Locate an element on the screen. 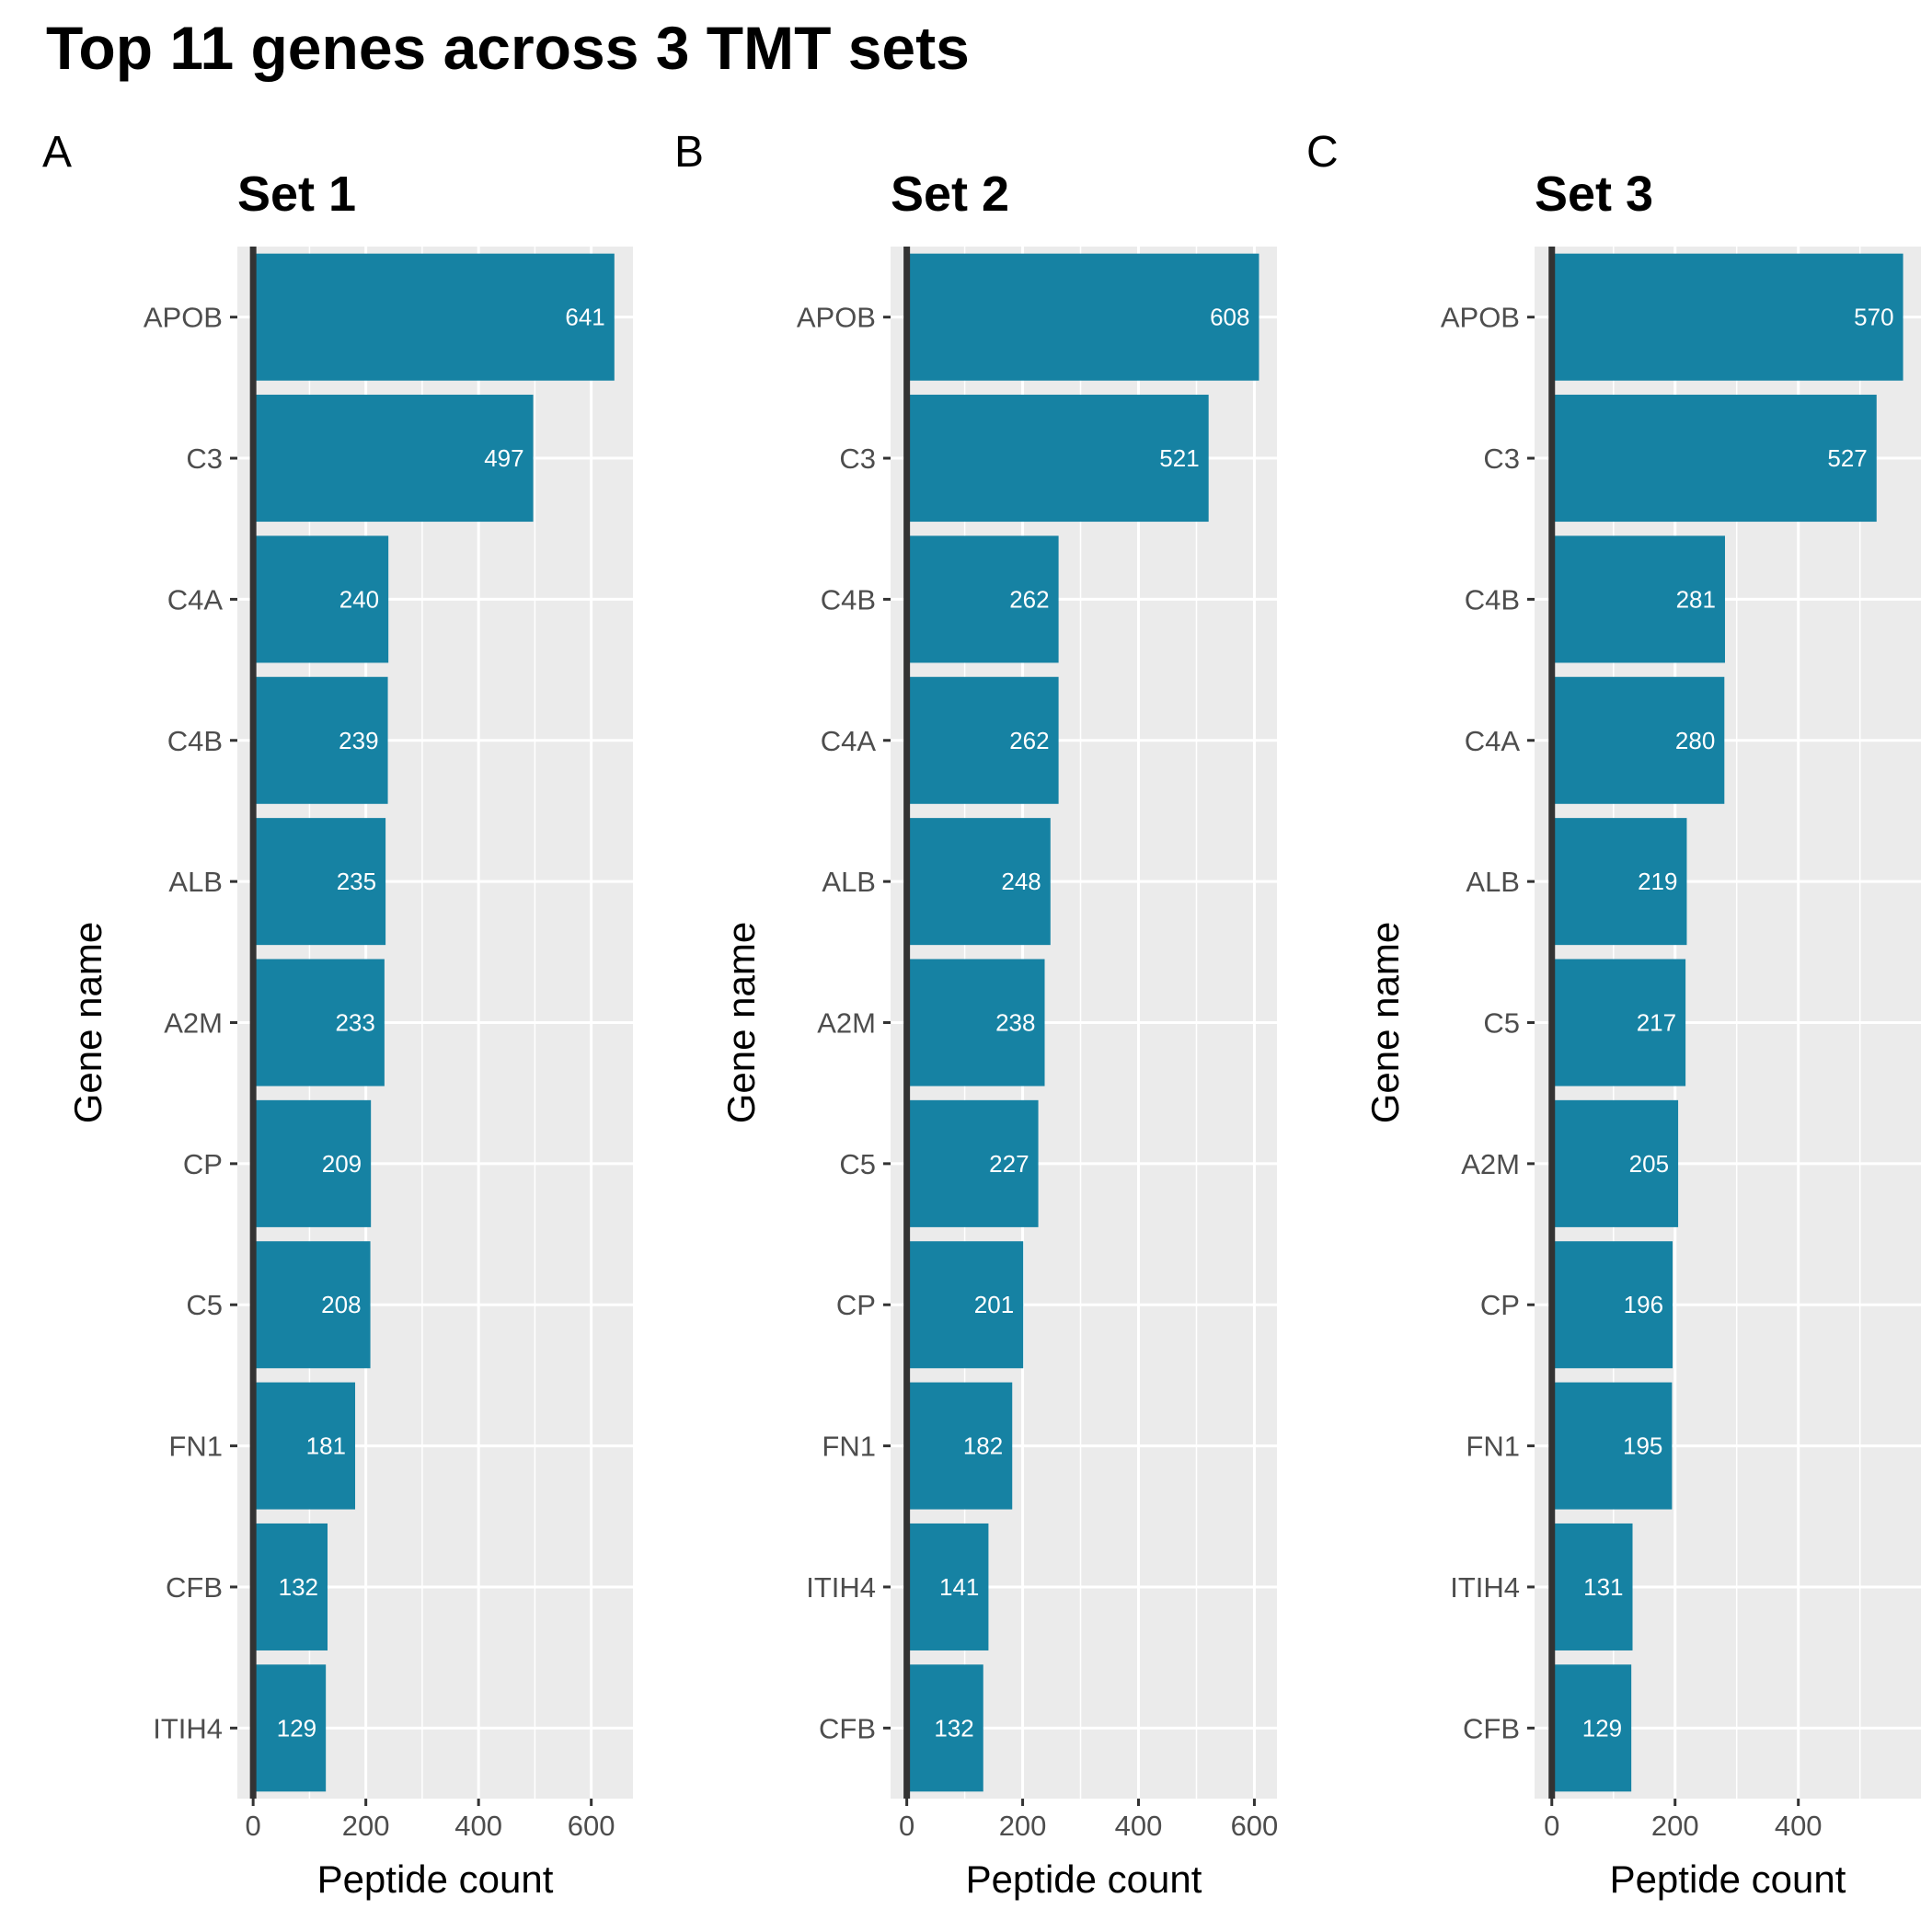 The image size is (1932, 1932). bar-value-label: 281 is located at coordinates (1696, 599).